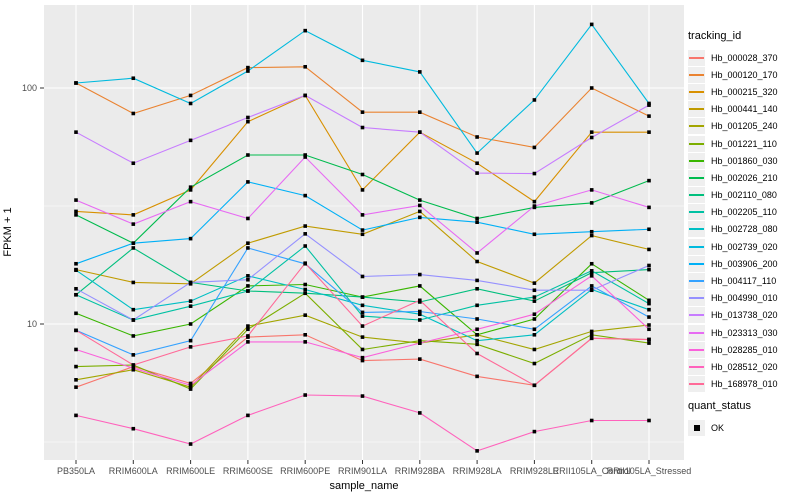 This screenshot has height=500, width=800. What do you see at coordinates (32, 324) in the screenshot?
I see `y-tick-label: 10` at bounding box center [32, 324].